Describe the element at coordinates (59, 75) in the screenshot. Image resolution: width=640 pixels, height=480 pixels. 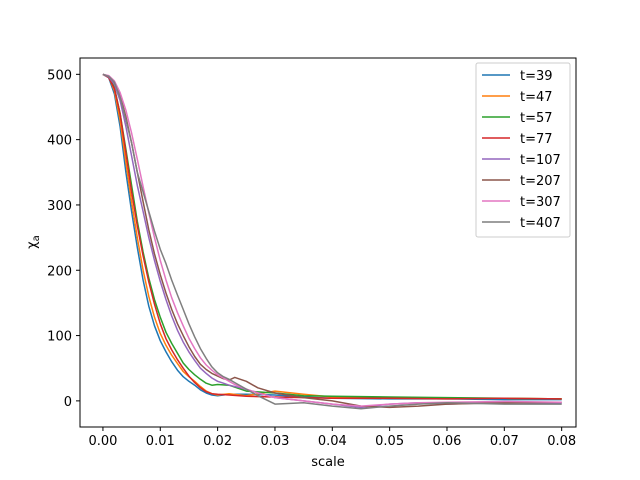
I see `y-tick-label: 500` at that location.